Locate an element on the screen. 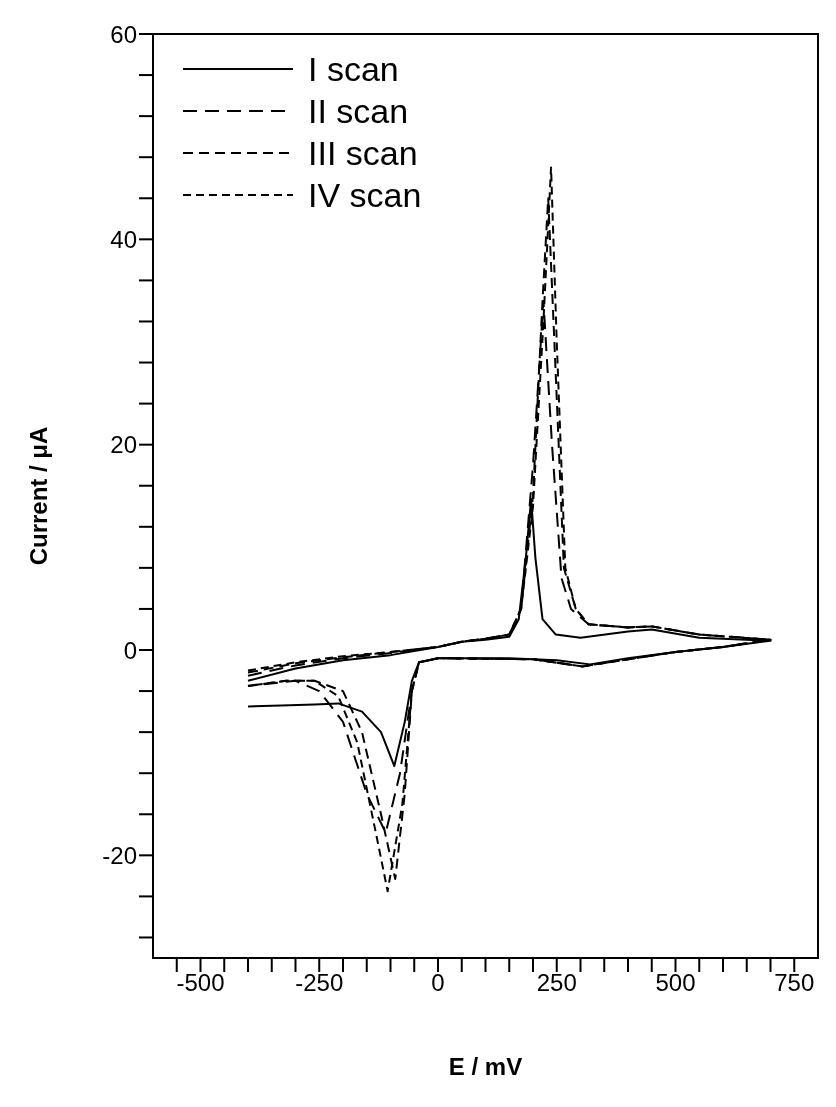 This screenshot has width=836, height=1107. y-tick-label: 40 is located at coordinates (123, 239).